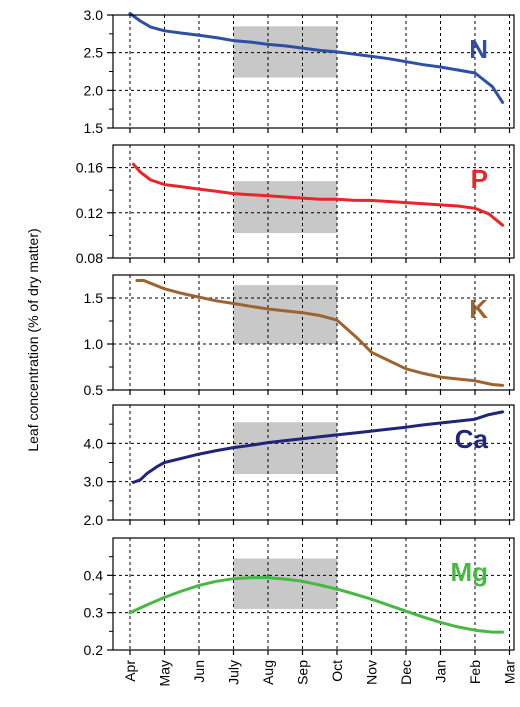  Describe the element at coordinates (94, 344) in the screenshot. I see `y-tick-label: 1.0` at that location.